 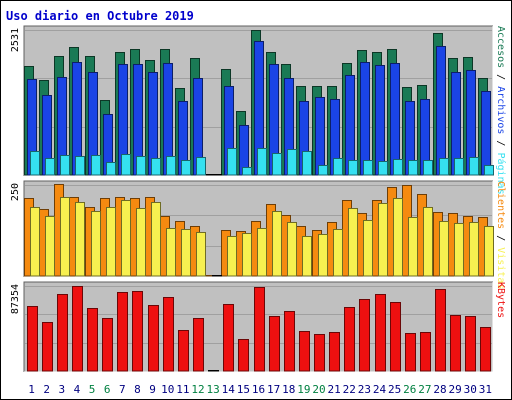 What do you see at coordinates (50, 167) in the screenshot?
I see `bar-páginas-day-2` at bounding box center [50, 167].